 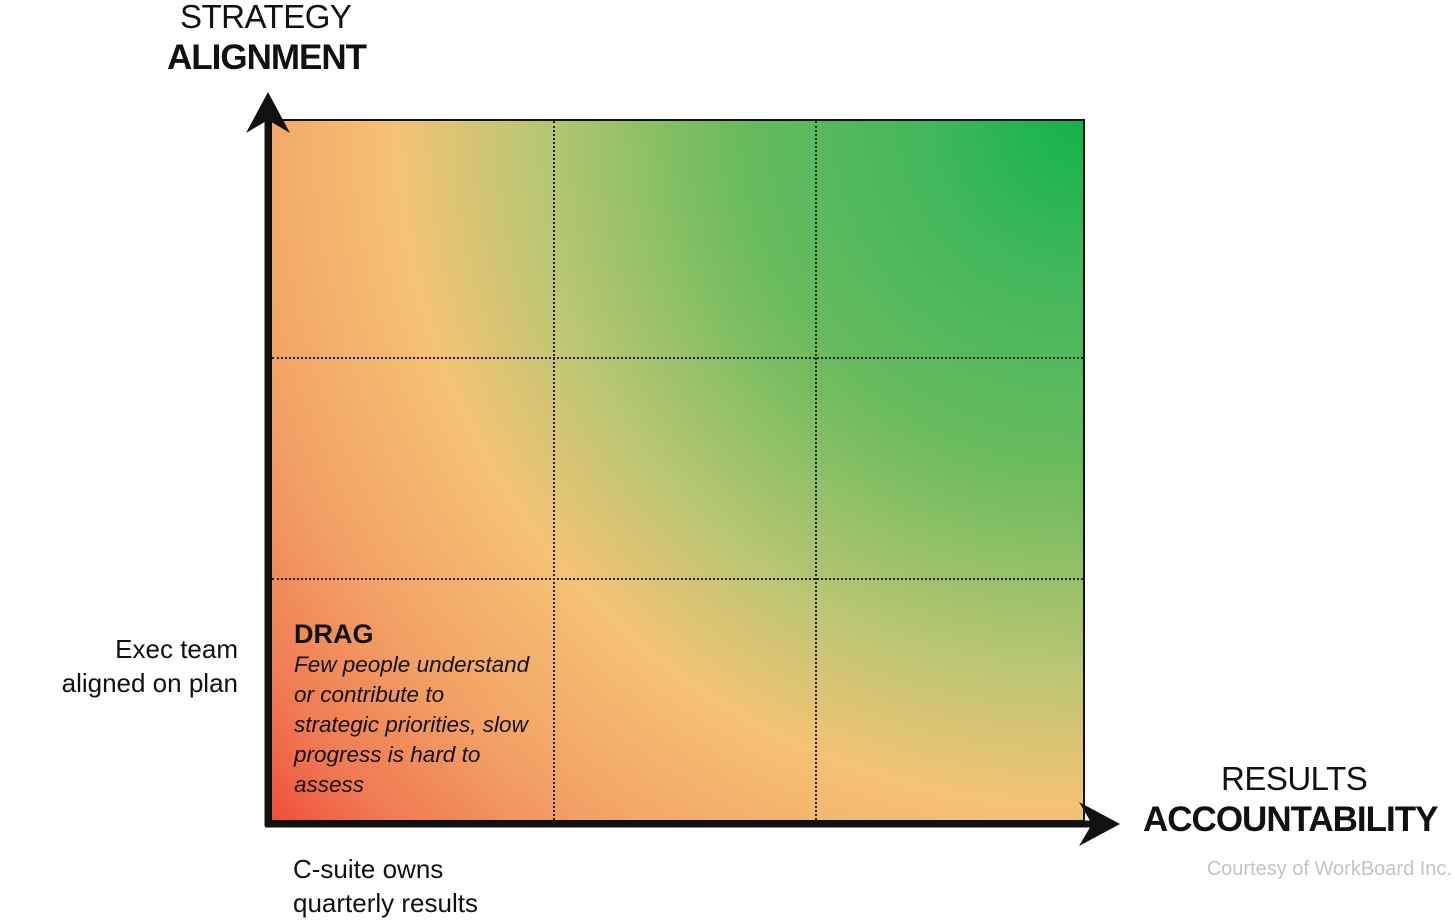 What do you see at coordinates (268, 112) in the screenshot?
I see `y-axis-arrowhead` at bounding box center [268, 112].